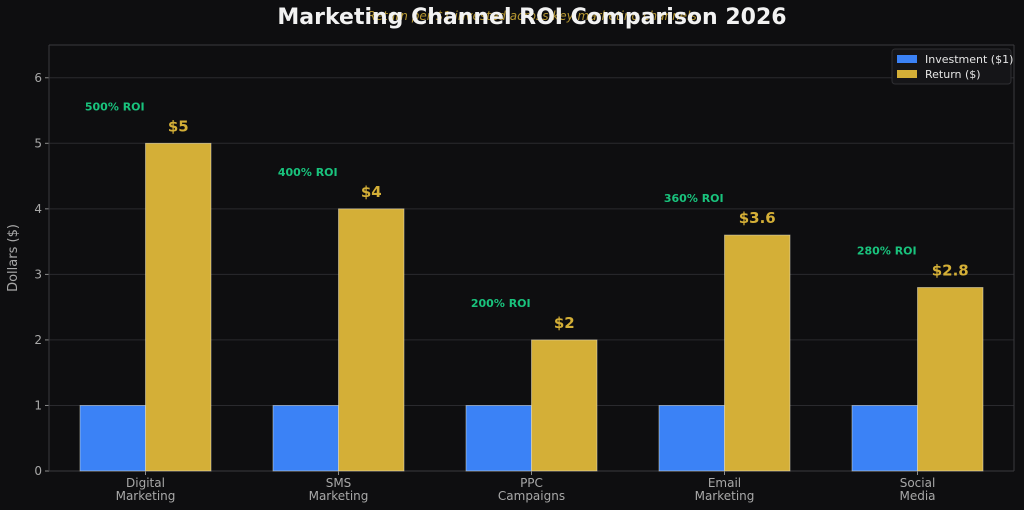 The image size is (1024, 510). What do you see at coordinates (115, 106) in the screenshot?
I see `roi-label: 500% ROI` at bounding box center [115, 106].